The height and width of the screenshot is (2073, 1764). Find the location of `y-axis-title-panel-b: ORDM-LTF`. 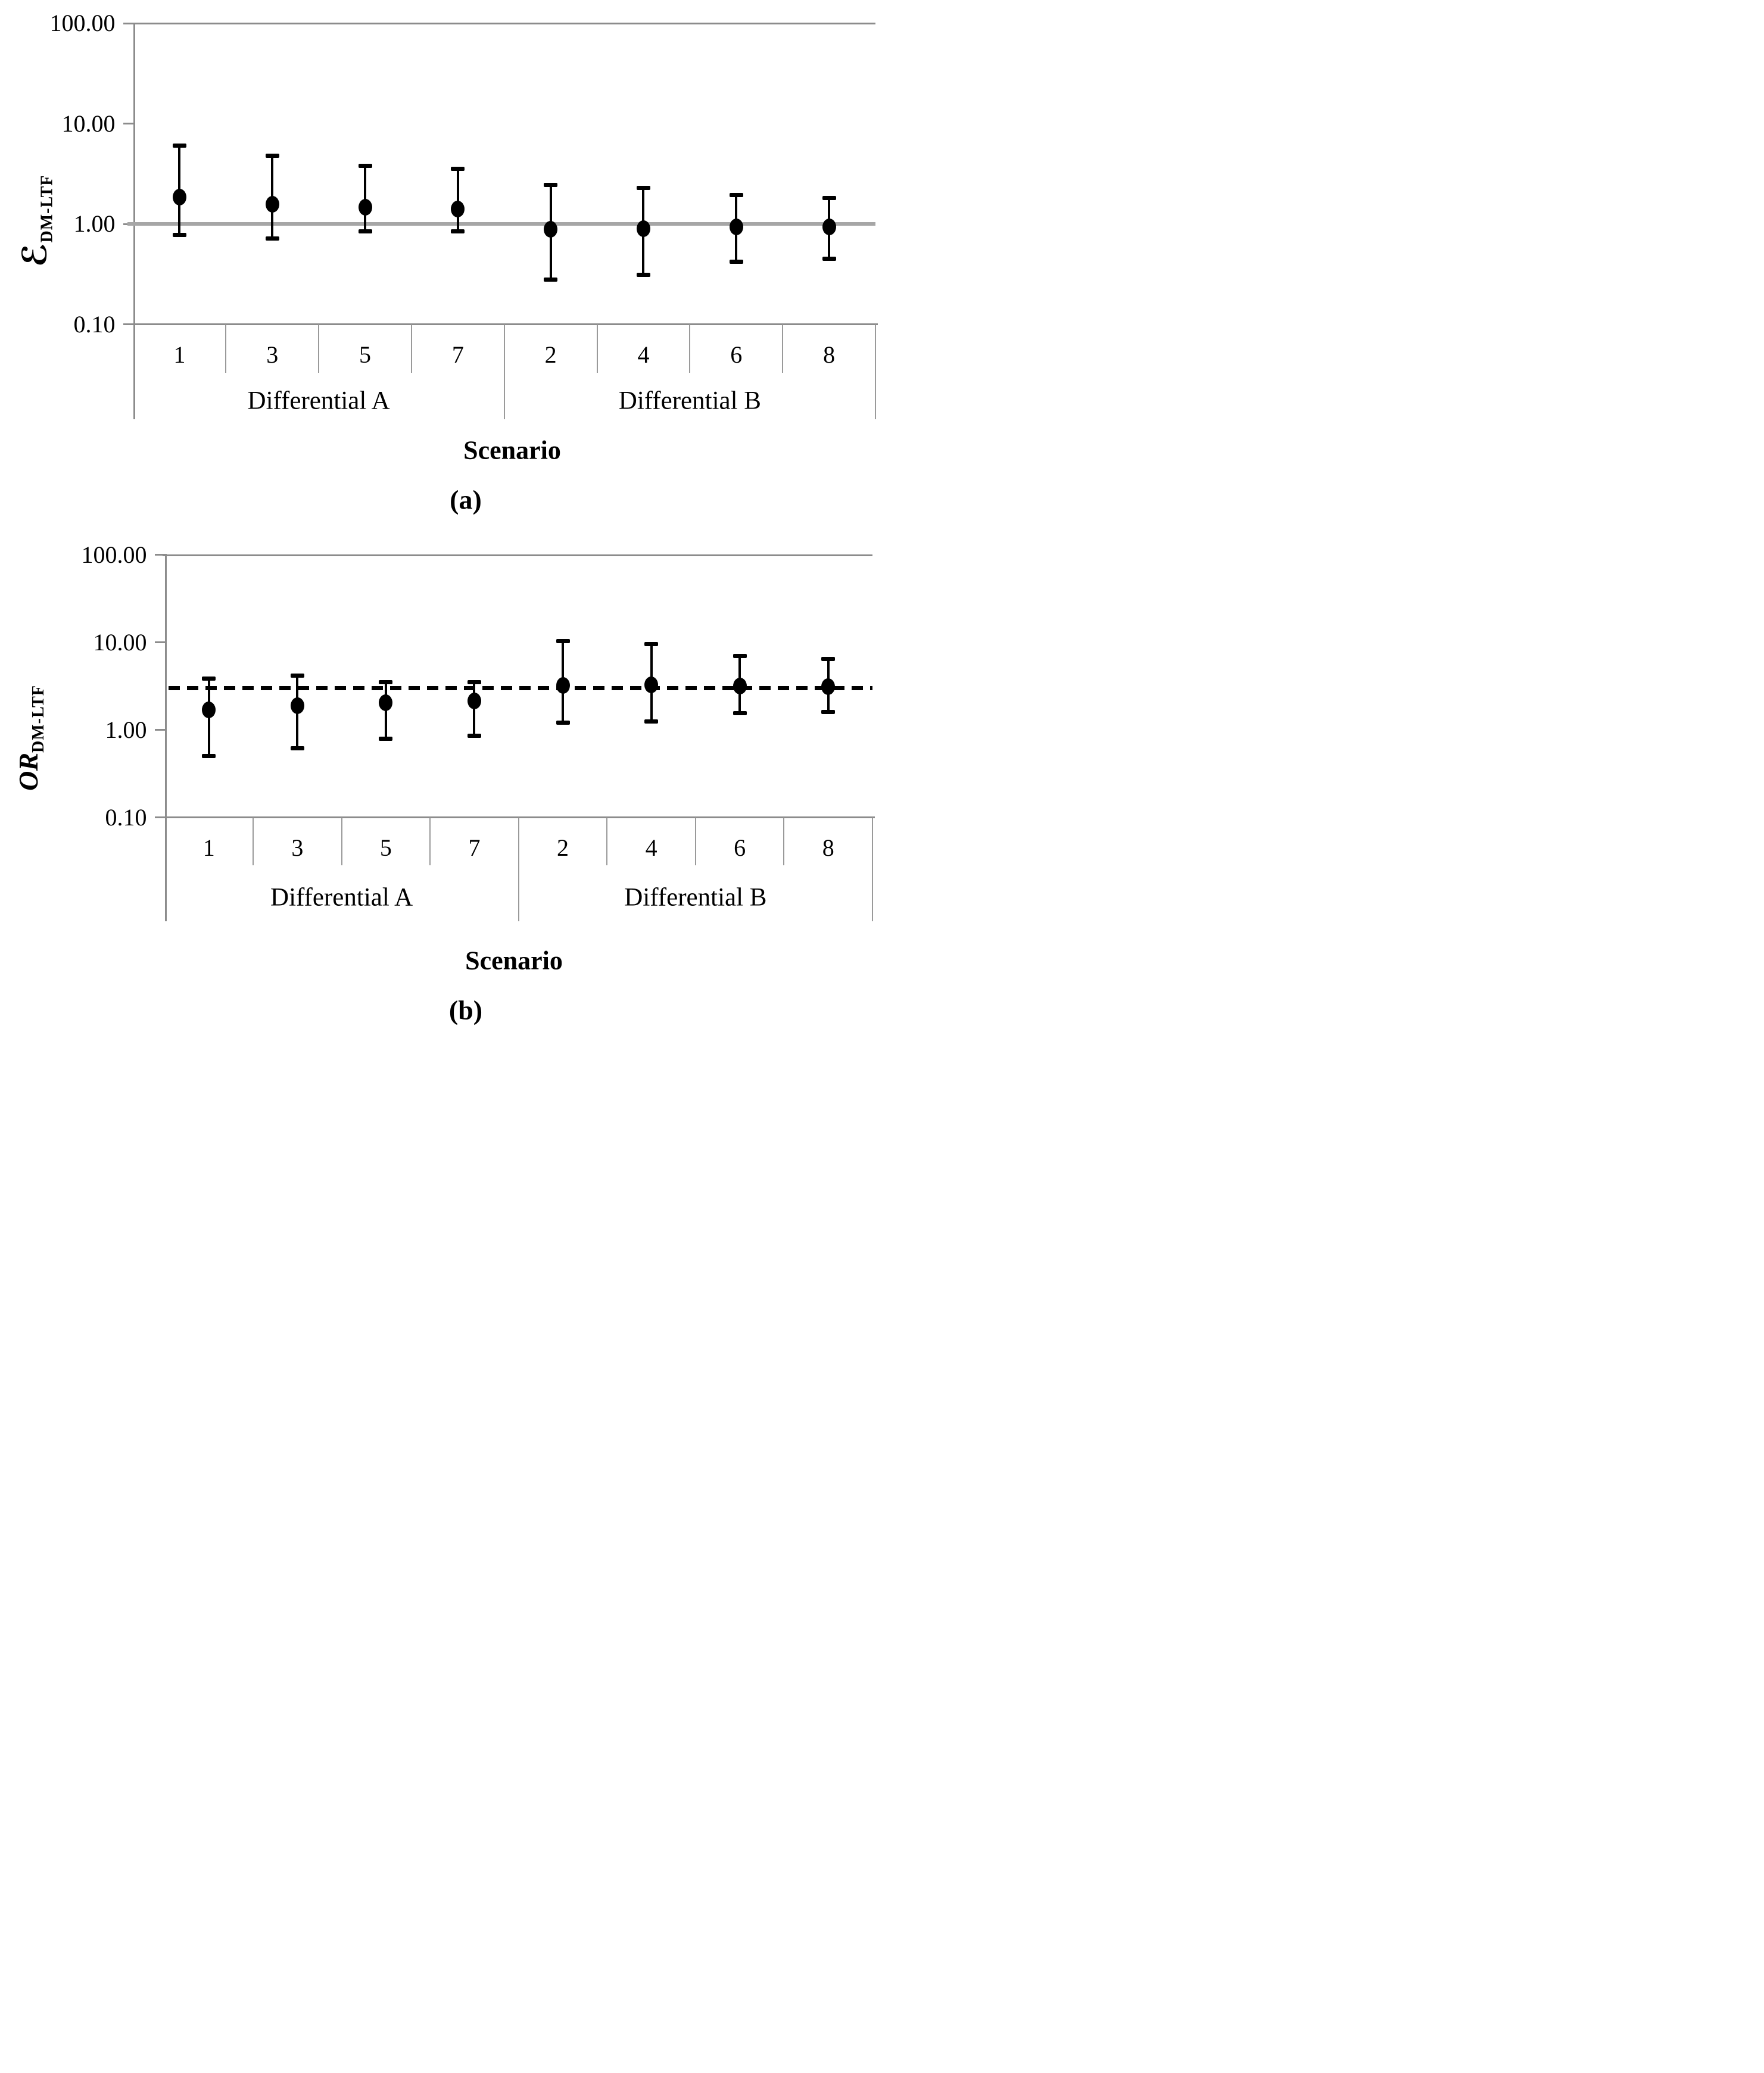

y-axis-title-panel-b: ORDM-LTF is located at coordinates (30, 738).